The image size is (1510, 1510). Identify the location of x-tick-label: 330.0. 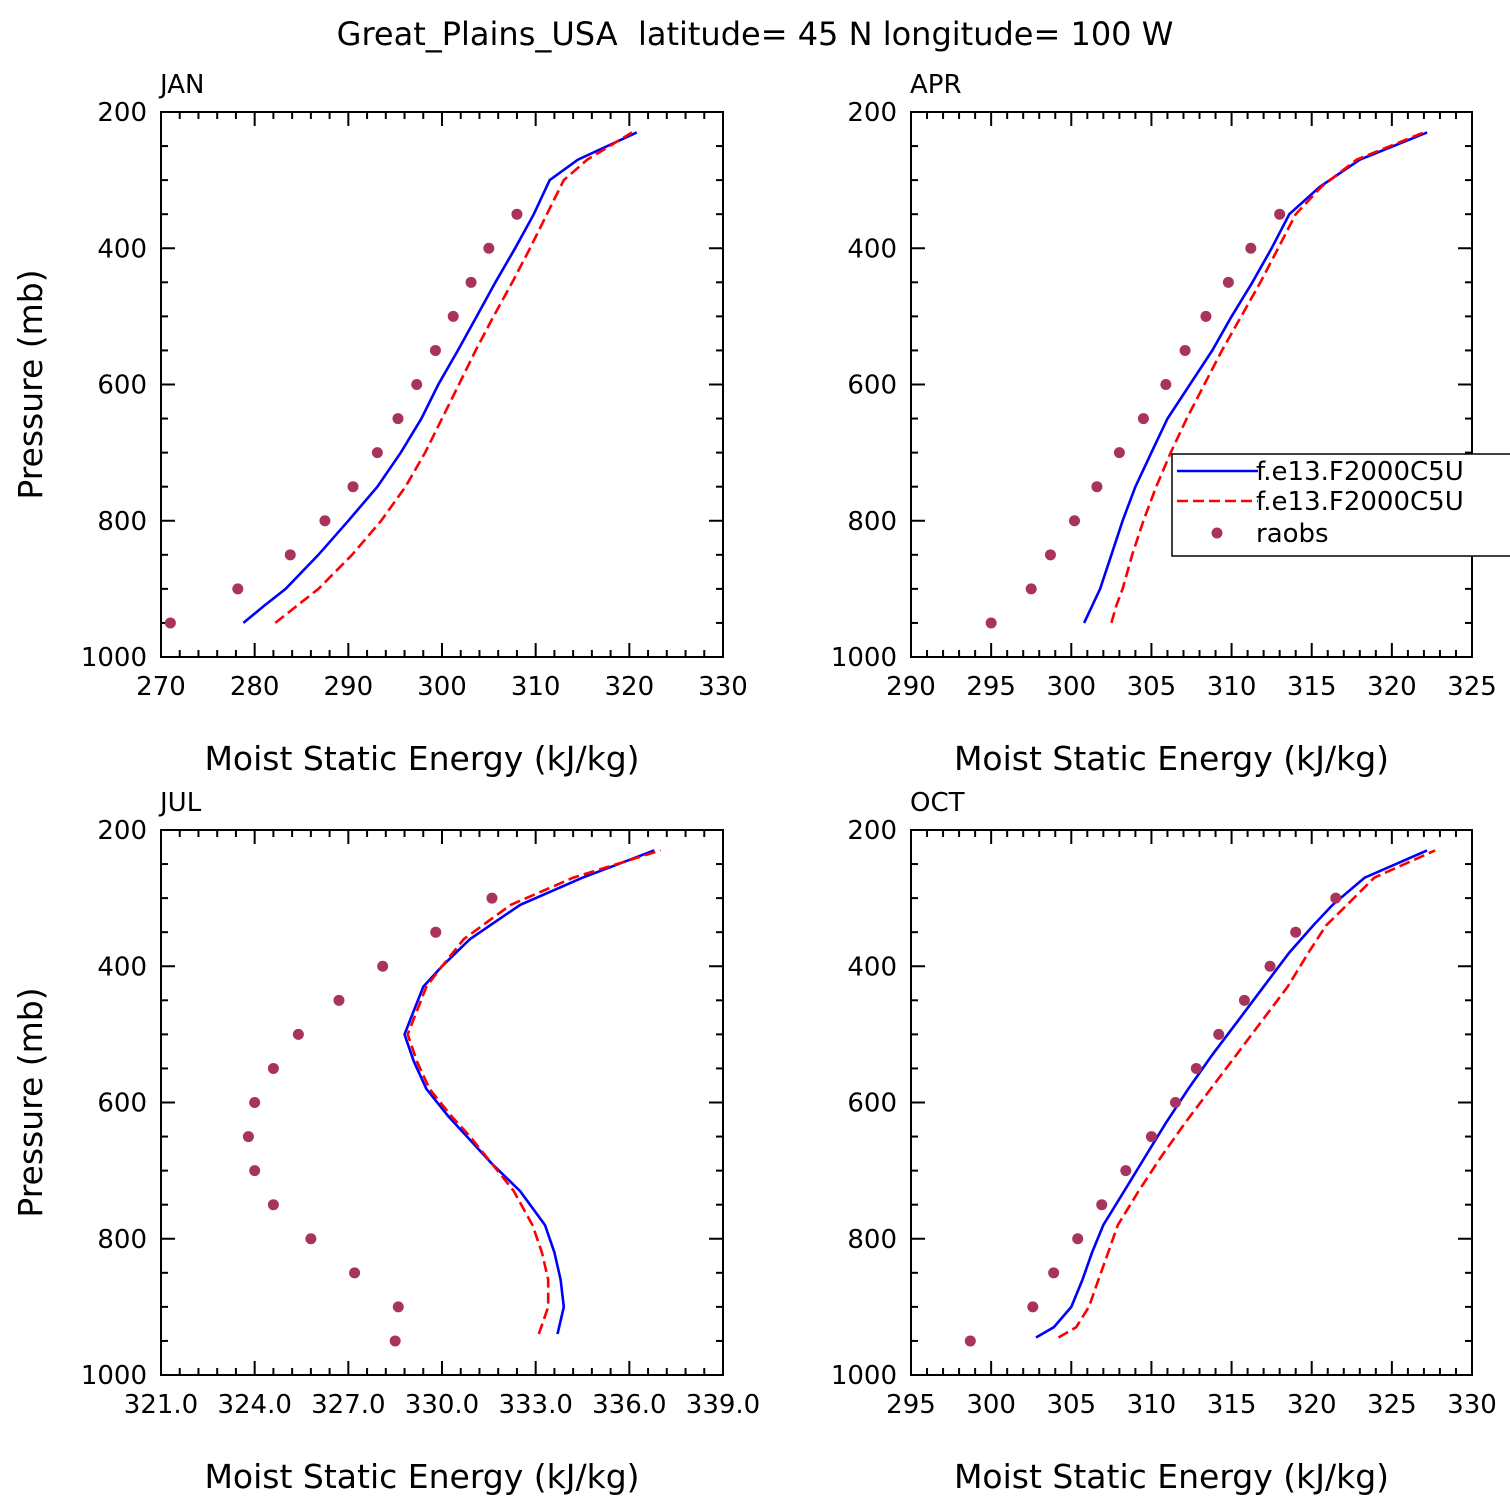
(442, 1405).